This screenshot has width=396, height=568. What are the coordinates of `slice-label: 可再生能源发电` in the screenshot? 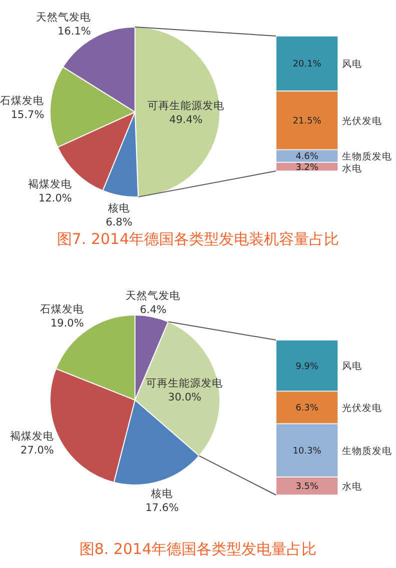 It's located at (185, 105).